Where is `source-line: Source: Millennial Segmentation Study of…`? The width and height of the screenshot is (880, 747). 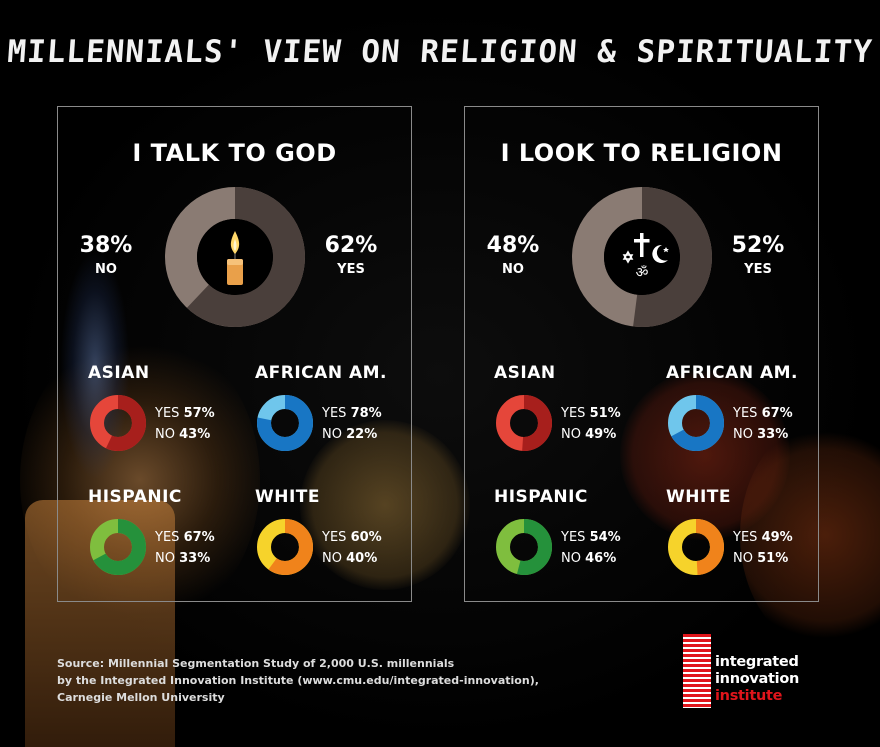 source-line: Source: Millennial Segmentation Study of… is located at coordinates (256, 663).